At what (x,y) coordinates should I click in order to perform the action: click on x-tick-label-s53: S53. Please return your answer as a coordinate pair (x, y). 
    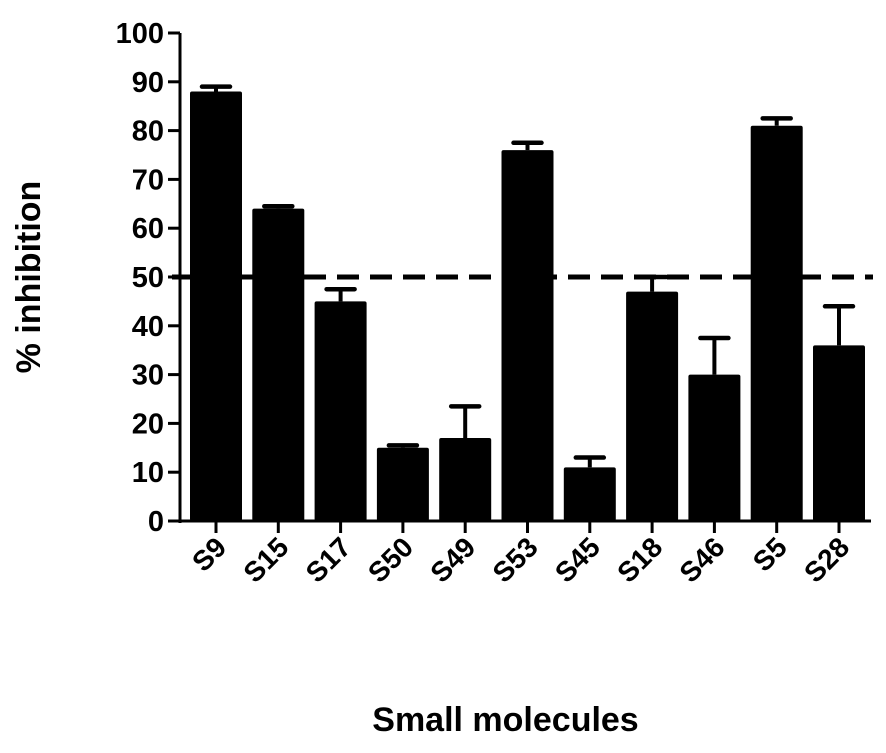
    Looking at the image, I should click on (515, 559).